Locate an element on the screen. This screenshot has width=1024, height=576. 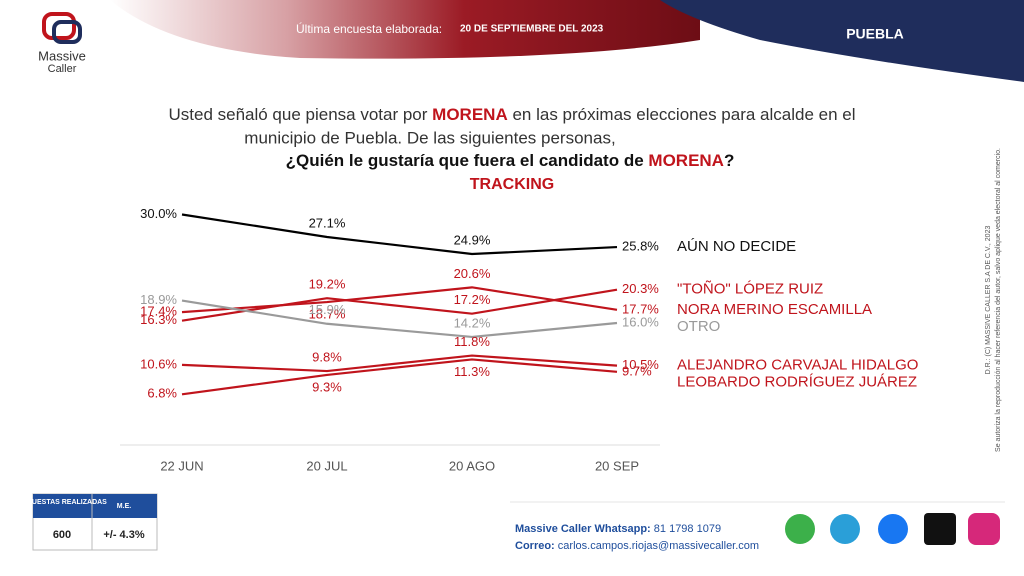
email-label: Correo: is located at coordinates (535, 546).